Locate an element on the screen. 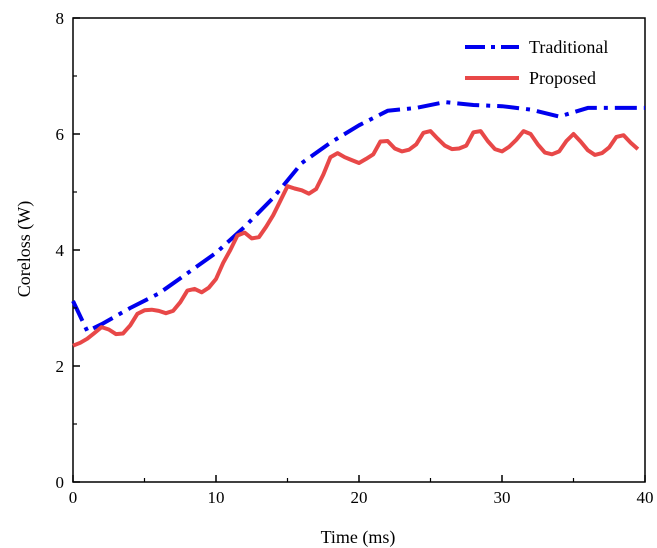  y-tick-label: 8 is located at coordinates (60, 18).